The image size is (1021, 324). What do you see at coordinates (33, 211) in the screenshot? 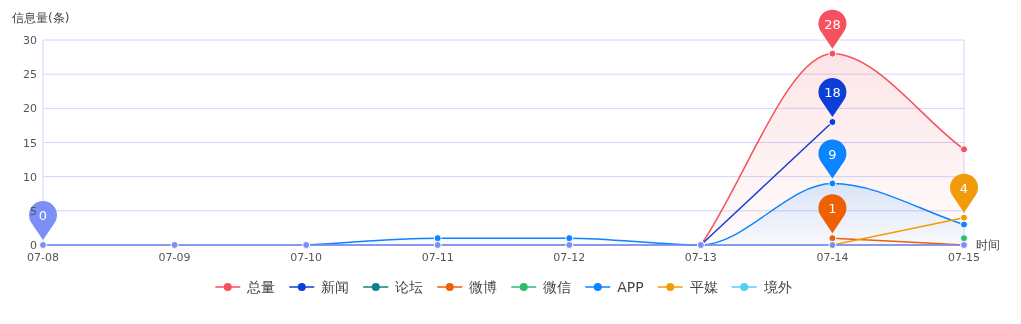
I see `y-tick-label: 5` at bounding box center [33, 211].